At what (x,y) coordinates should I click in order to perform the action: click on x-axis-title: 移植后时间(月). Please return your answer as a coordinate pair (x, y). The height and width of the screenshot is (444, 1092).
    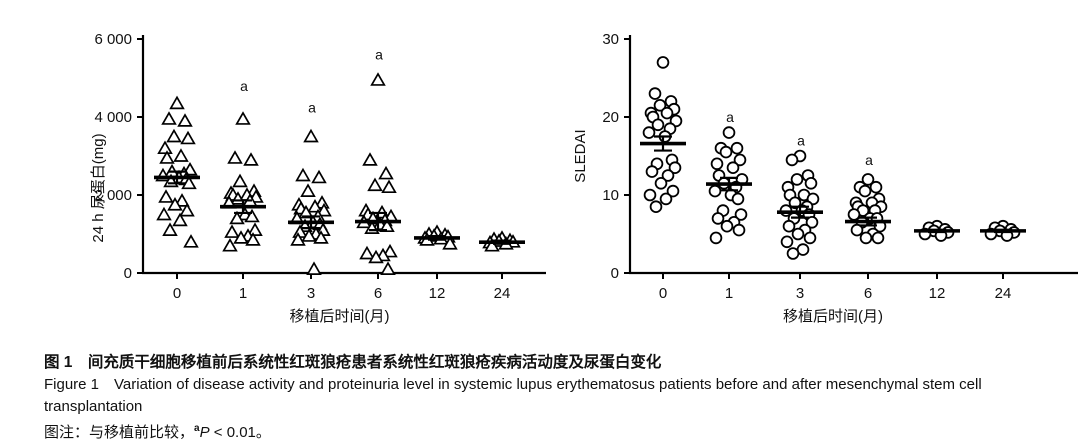
    Looking at the image, I should click on (833, 316).